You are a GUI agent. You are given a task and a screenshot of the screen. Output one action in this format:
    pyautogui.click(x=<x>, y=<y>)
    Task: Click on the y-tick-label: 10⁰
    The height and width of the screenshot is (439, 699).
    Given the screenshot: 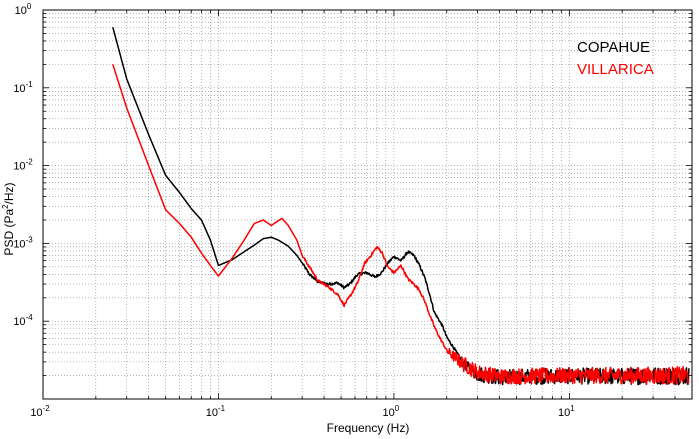 What is the action you would take?
    pyautogui.click(x=23, y=9)
    